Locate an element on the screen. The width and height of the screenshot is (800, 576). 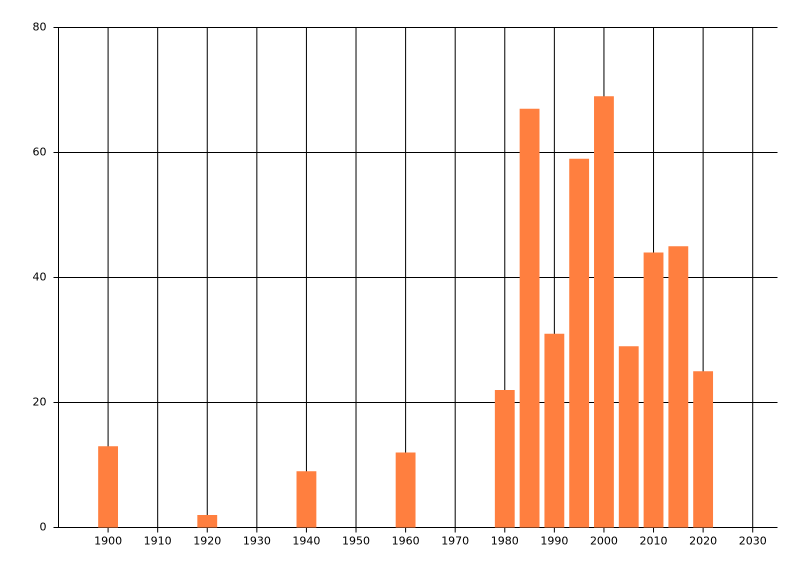
y-tick-label: 80 is located at coordinates (40, 27).